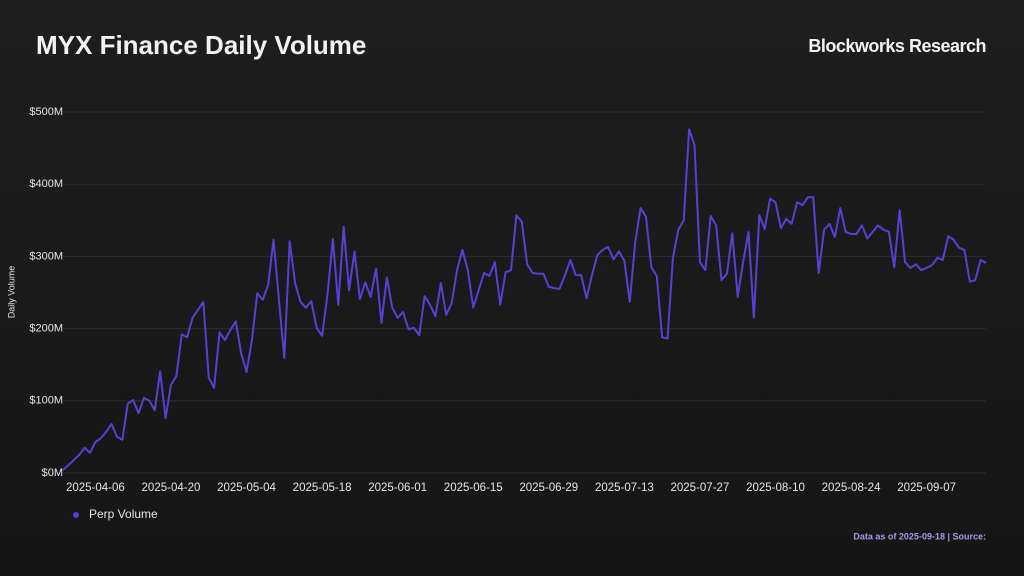 This screenshot has width=1024, height=576. What do you see at coordinates (46, 184) in the screenshot?
I see `y-tick-label: $400M` at bounding box center [46, 184].